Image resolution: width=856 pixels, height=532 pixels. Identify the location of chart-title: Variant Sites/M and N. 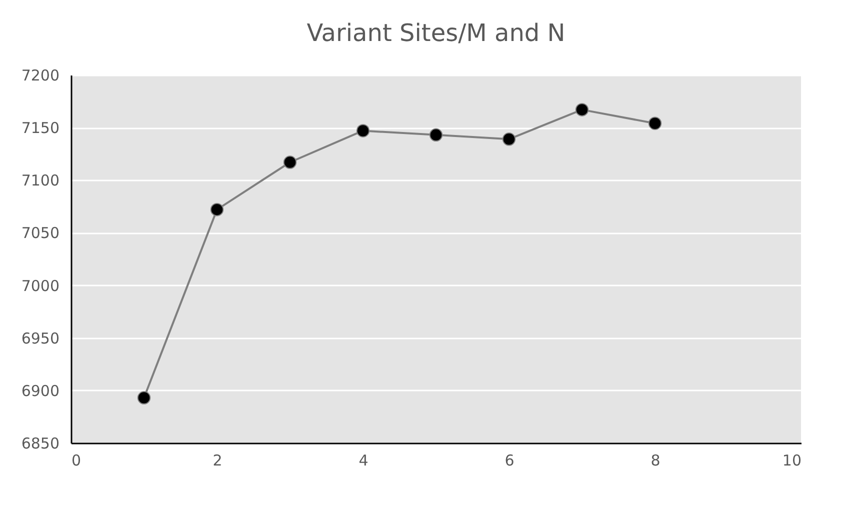
(436, 33).